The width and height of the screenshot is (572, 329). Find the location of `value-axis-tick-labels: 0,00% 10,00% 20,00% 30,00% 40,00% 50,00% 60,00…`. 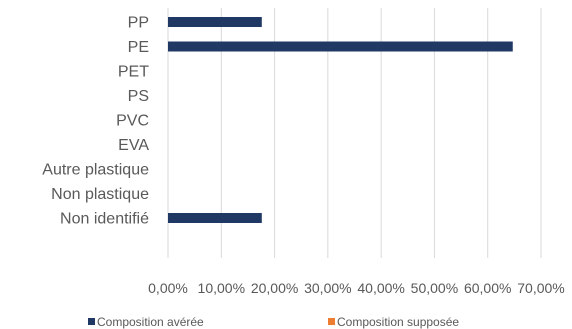

value-axis-tick-labels: 0,00% 10,00% 20,00% 30,00% 40,00% 50,00% 60,00… is located at coordinates (356, 288).